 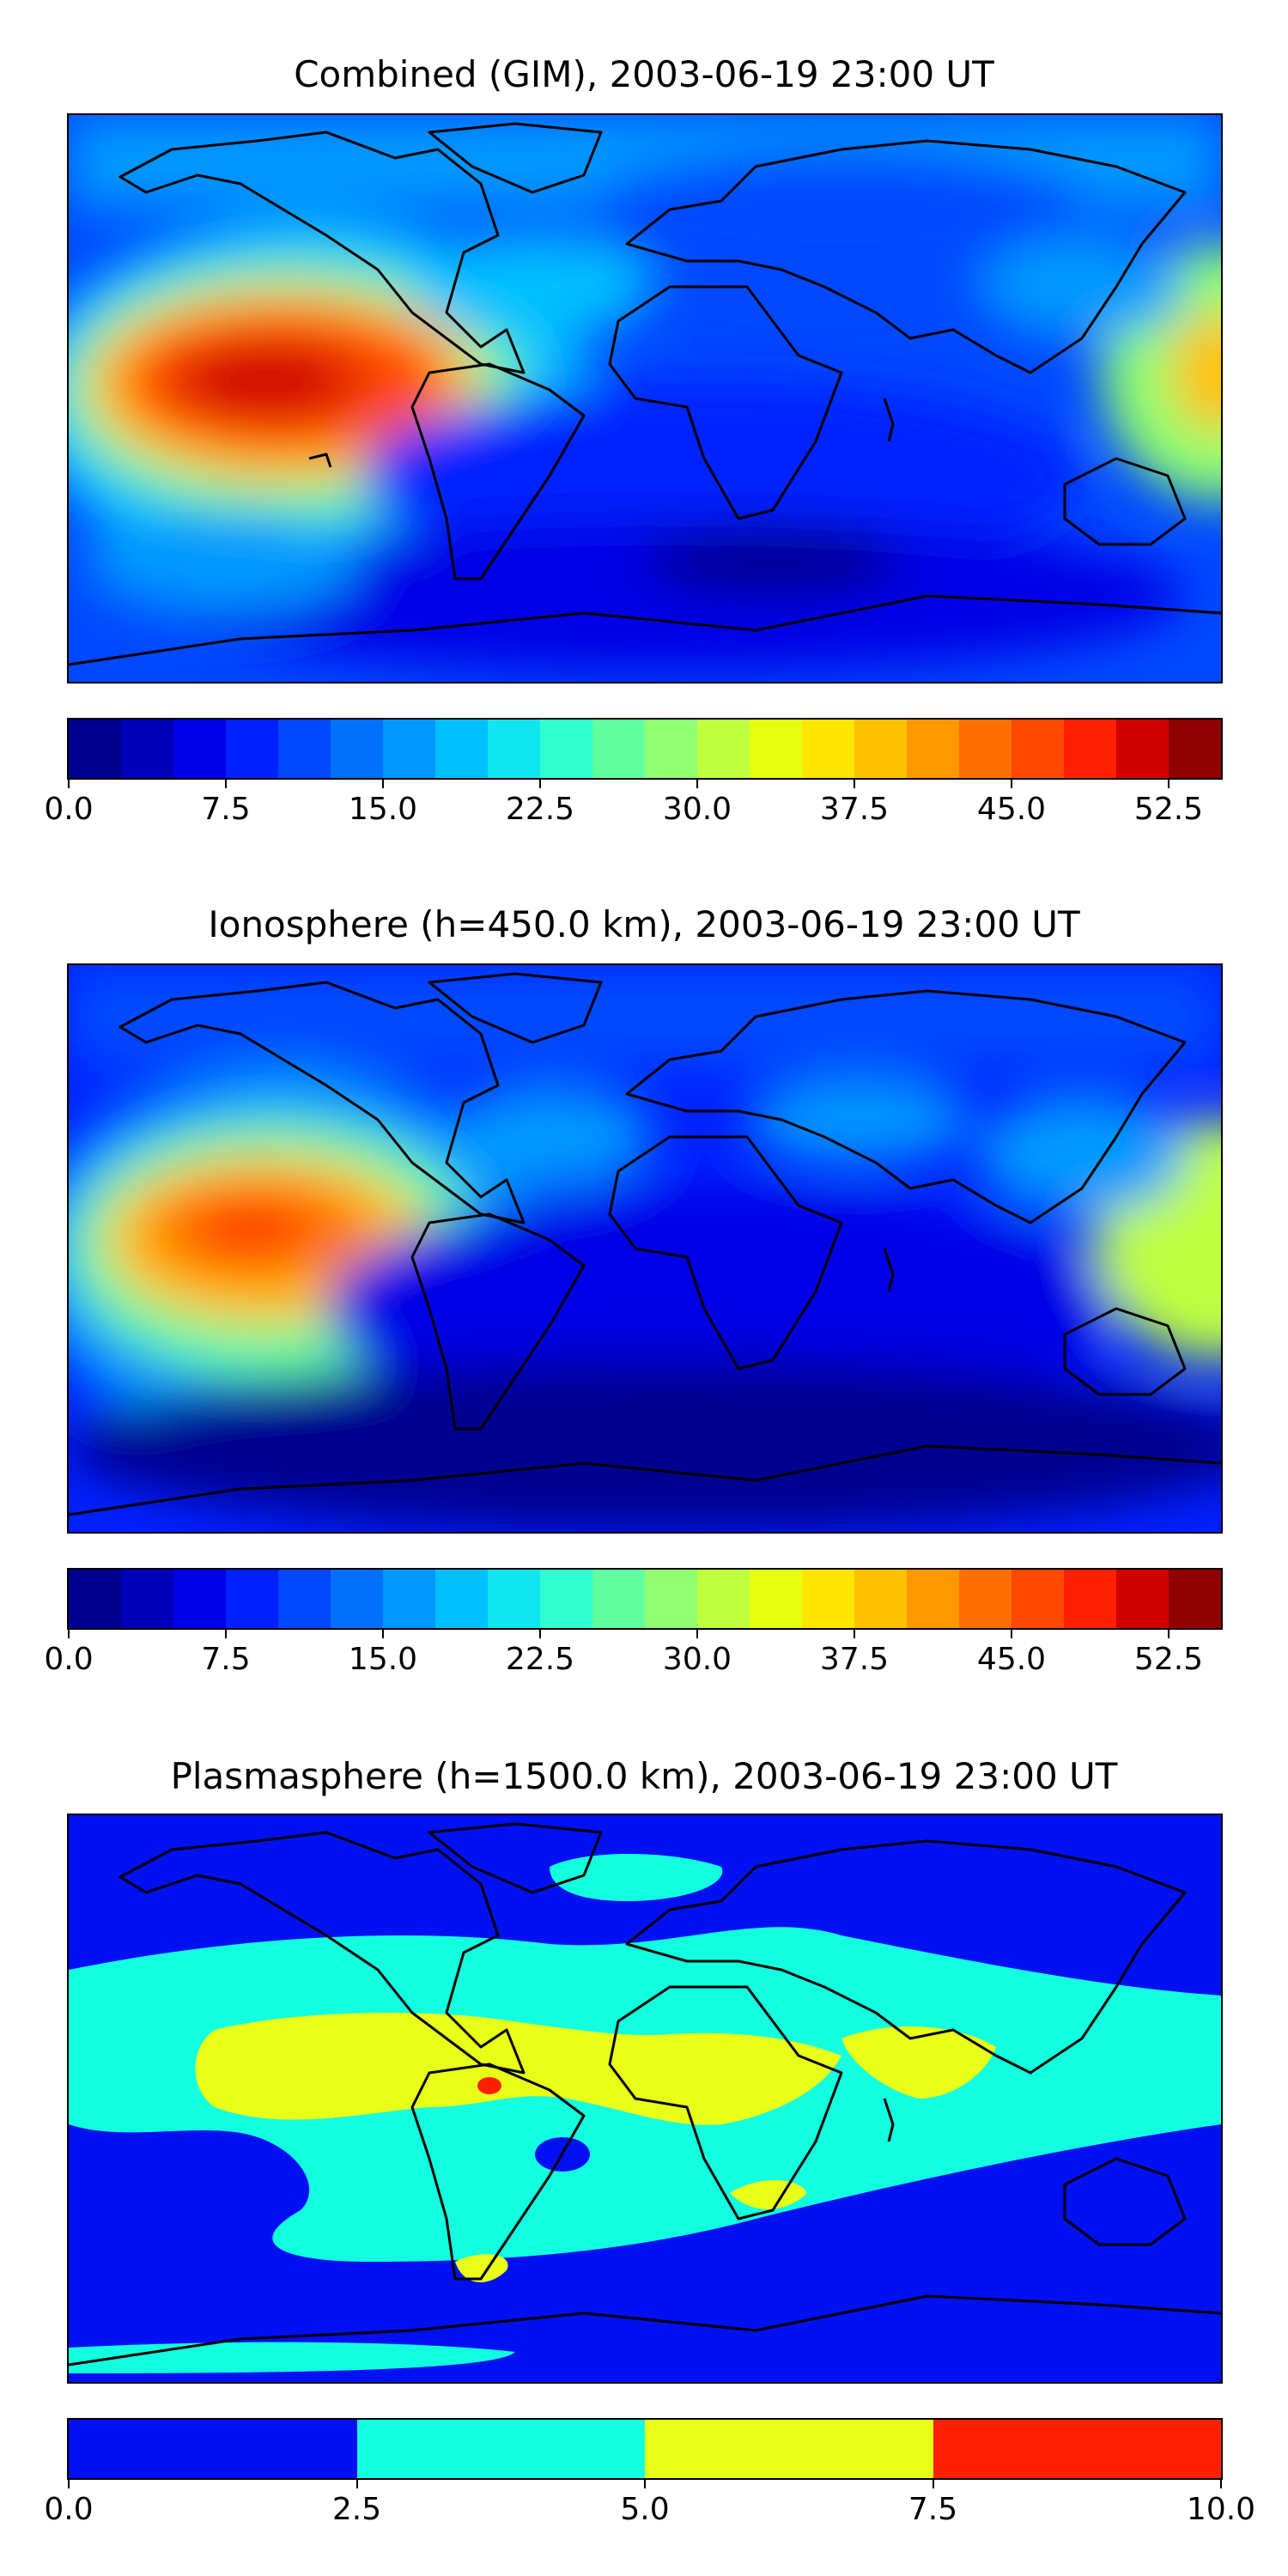 I want to click on colorbar-tick-label: 2.5, so click(x=356, y=2509).